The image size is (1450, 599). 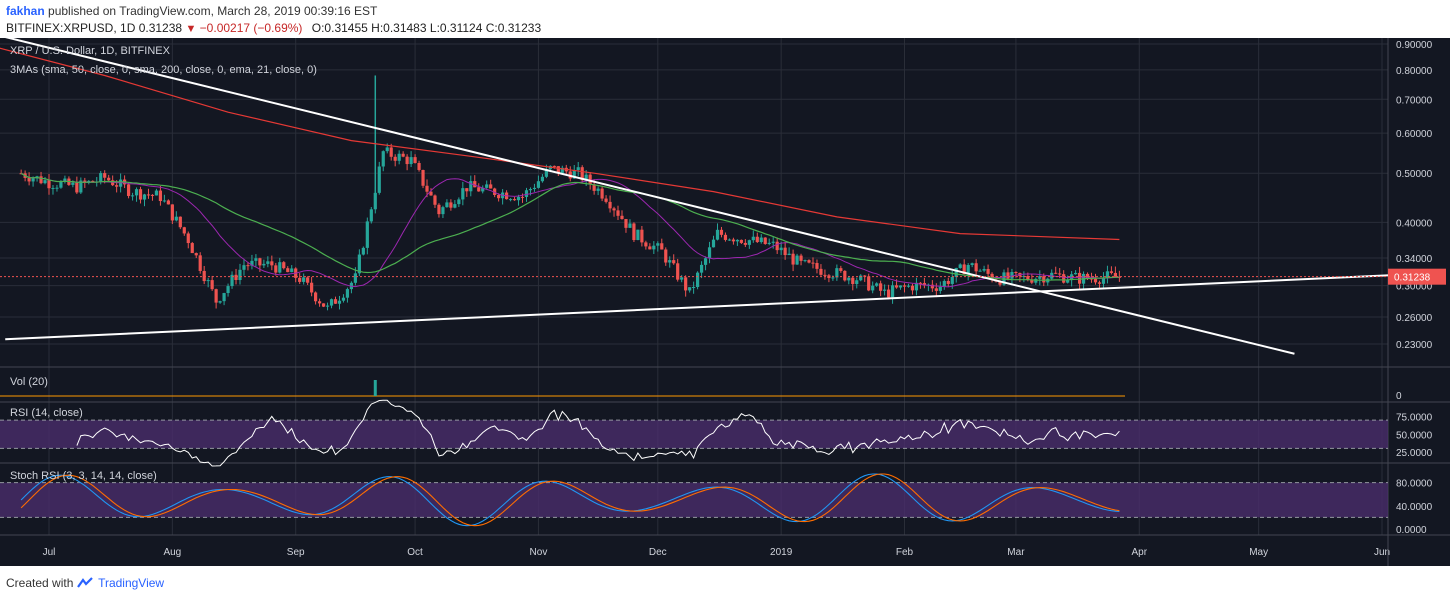 I want to click on ema21-line, so click(x=570, y=230).